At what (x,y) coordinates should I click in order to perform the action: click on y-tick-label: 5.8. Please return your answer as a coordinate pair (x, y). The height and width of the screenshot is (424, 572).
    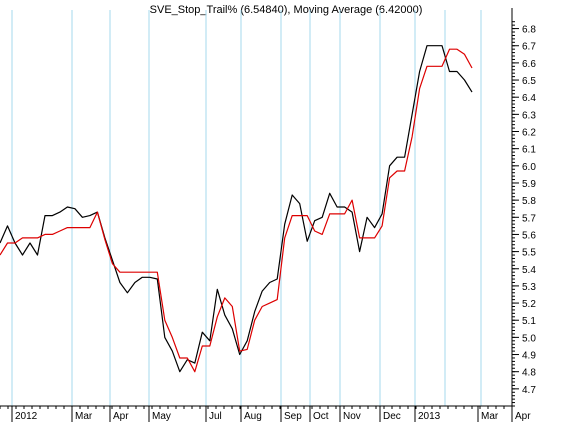
    Looking at the image, I should click on (529, 201).